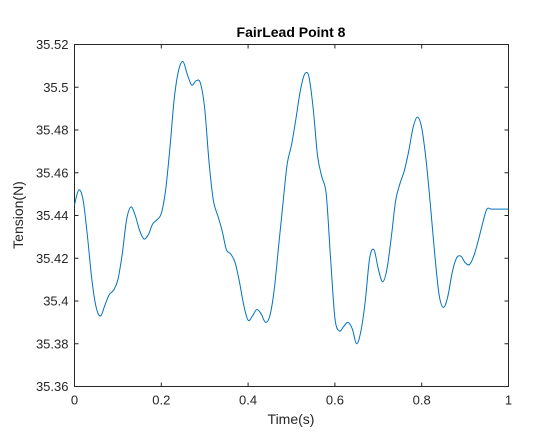  Describe the element at coordinates (291, 32) in the screenshot. I see `chart-title: FairLead Point 8` at that location.